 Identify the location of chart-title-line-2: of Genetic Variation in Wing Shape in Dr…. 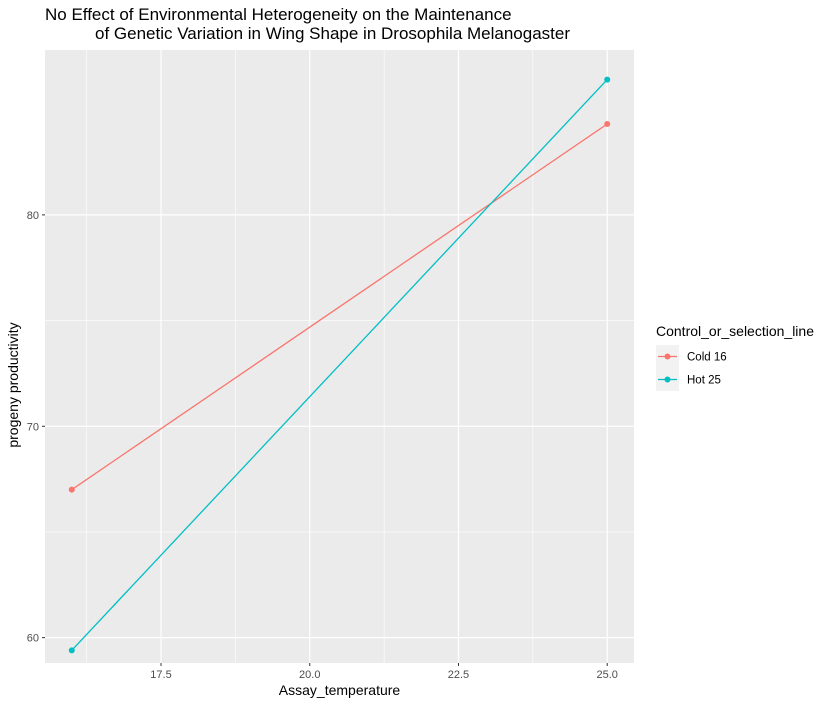
(332, 33).